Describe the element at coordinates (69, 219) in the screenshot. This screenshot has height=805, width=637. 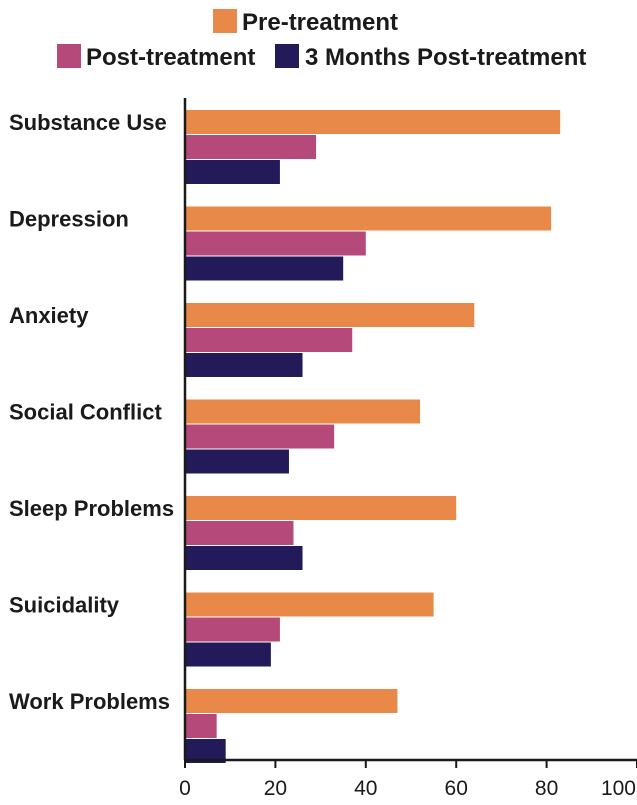
I see `category-label-depression: Depression` at that location.